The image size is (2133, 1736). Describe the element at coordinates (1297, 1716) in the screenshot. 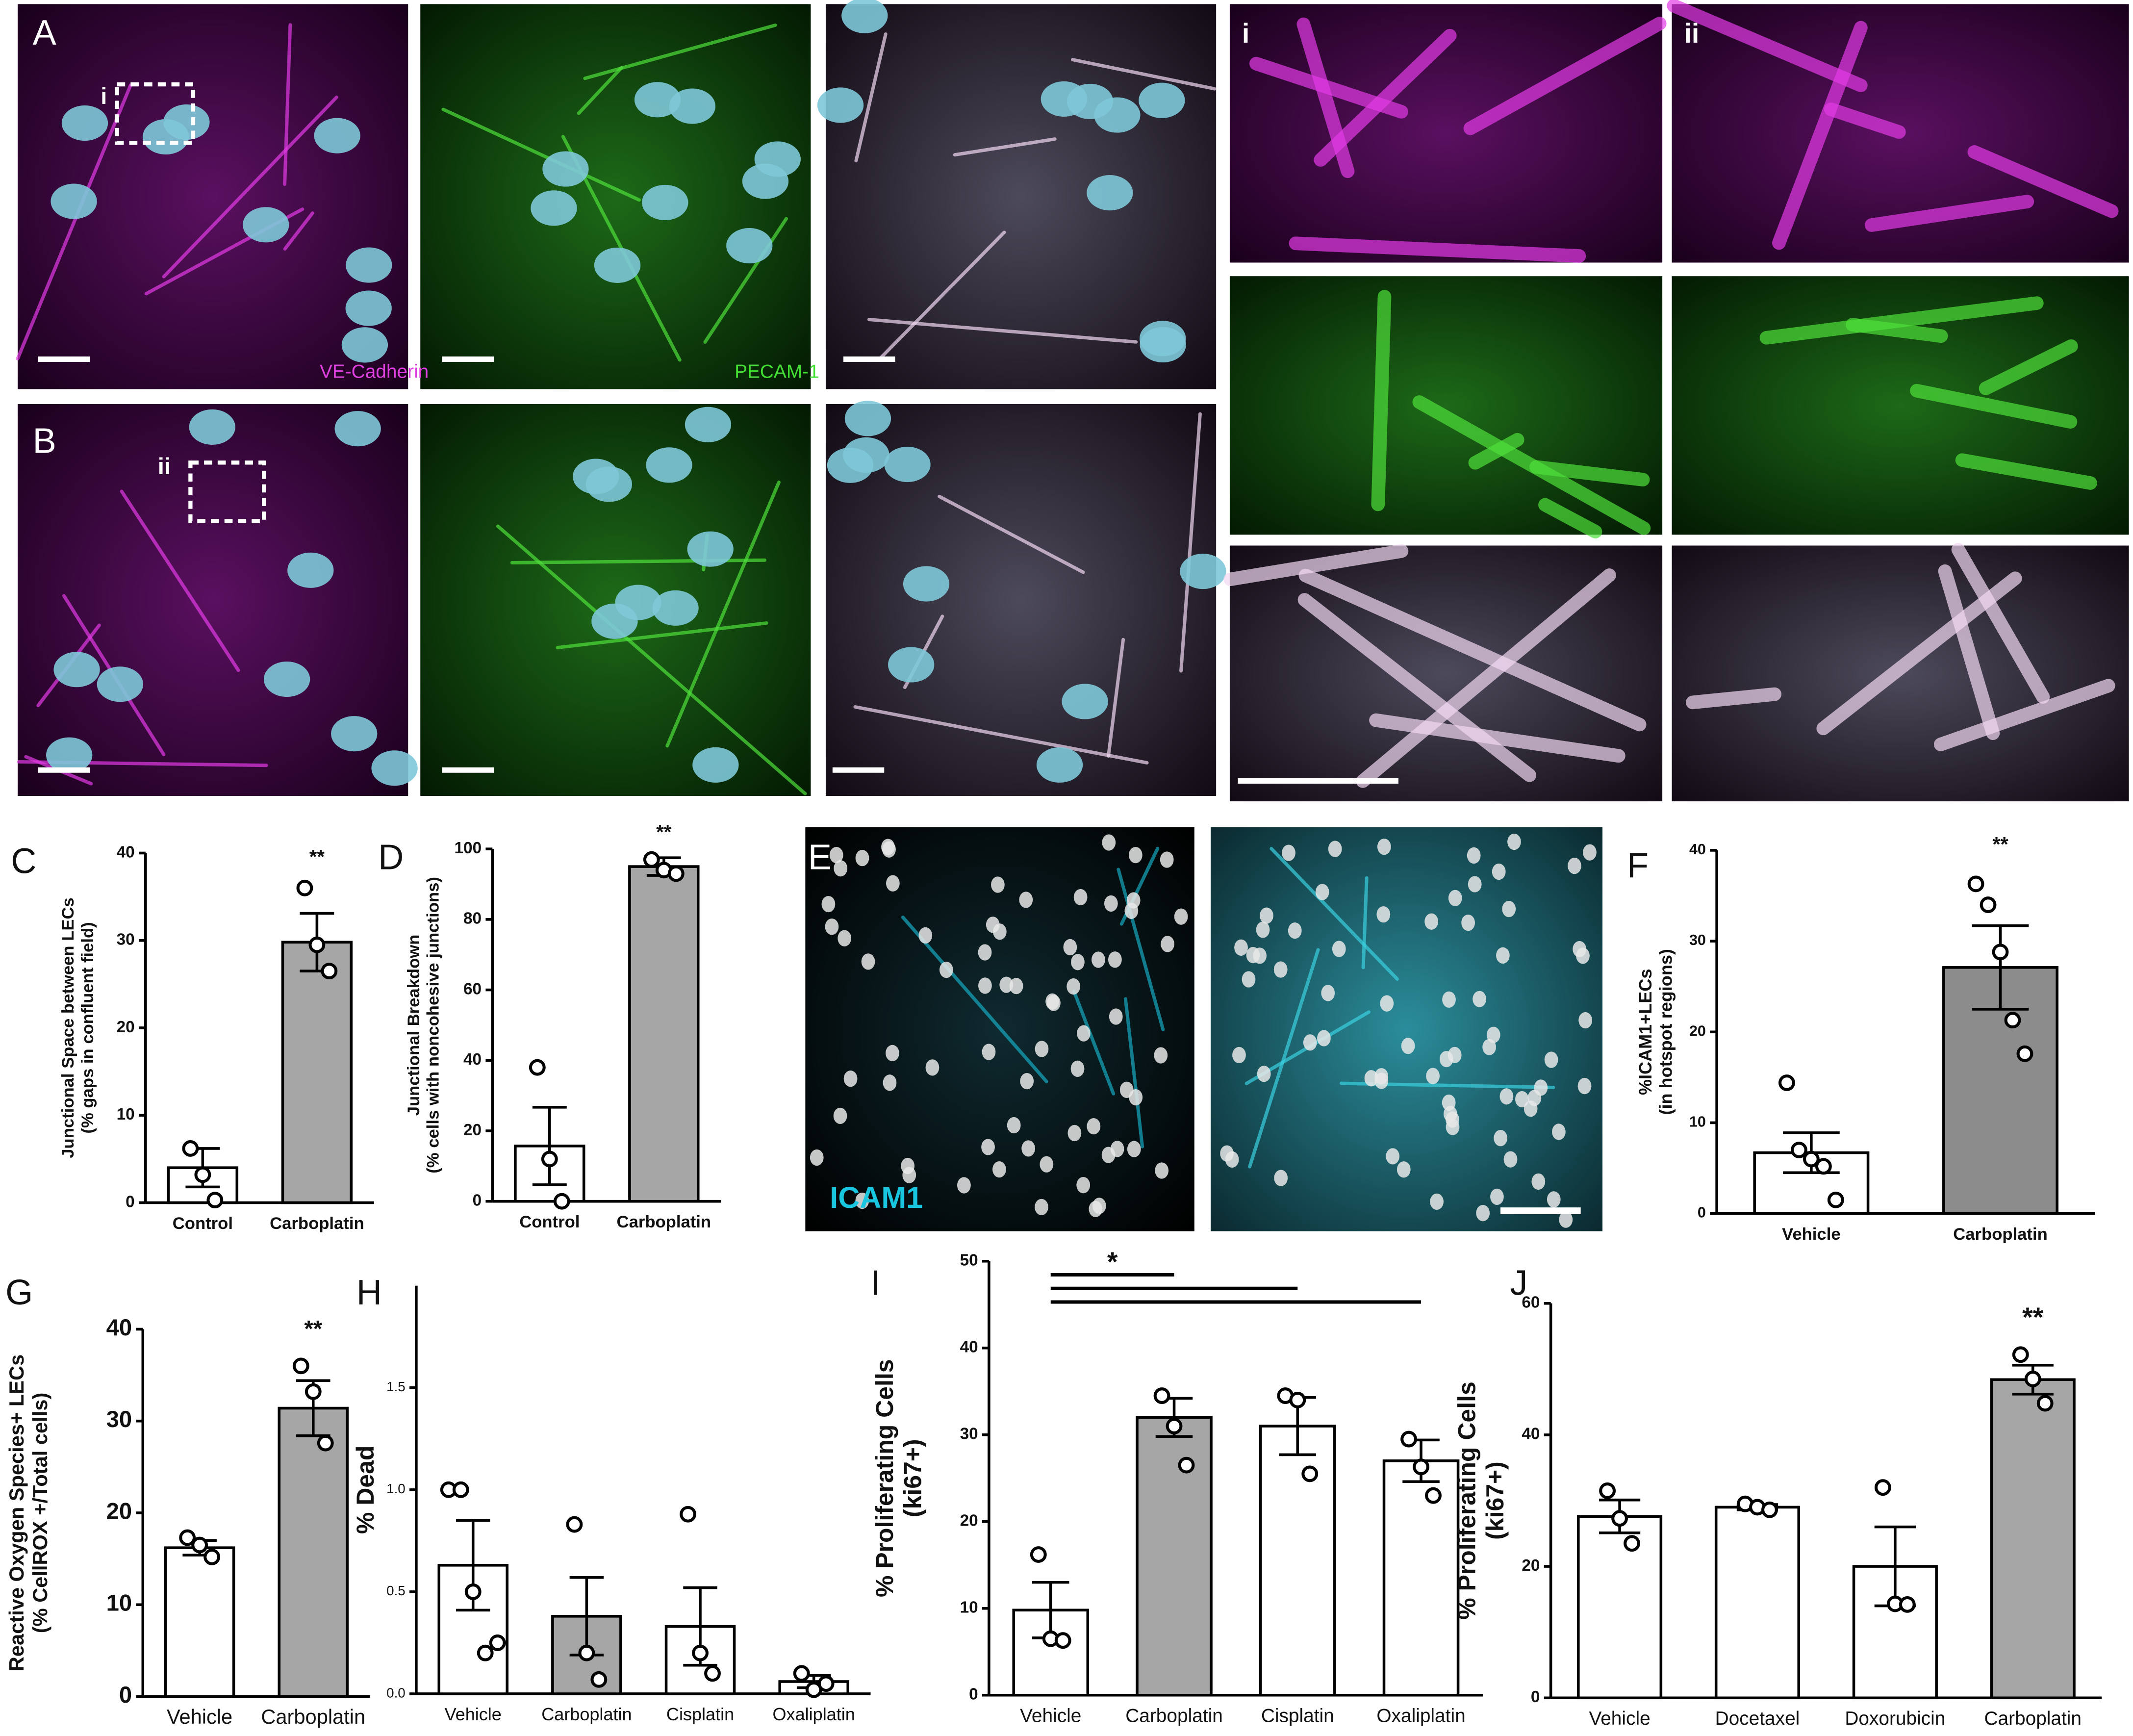

I see `x-tick-label: Cisplatin` at that location.